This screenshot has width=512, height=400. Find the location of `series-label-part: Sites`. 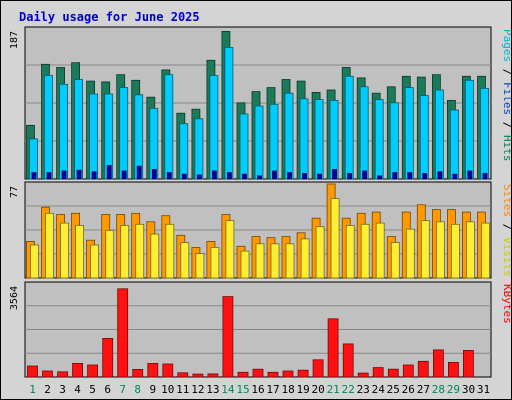

series-label-part: Sites is located at coordinates (506, 200).